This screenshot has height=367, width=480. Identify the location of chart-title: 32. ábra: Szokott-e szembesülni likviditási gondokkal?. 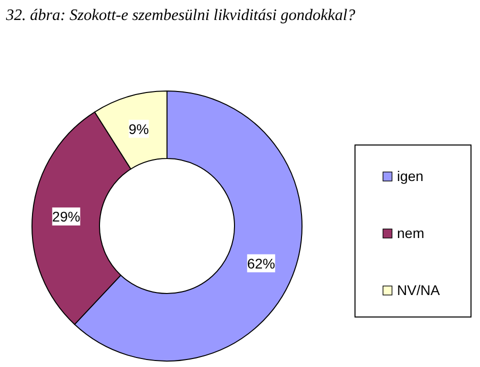
(180, 15).